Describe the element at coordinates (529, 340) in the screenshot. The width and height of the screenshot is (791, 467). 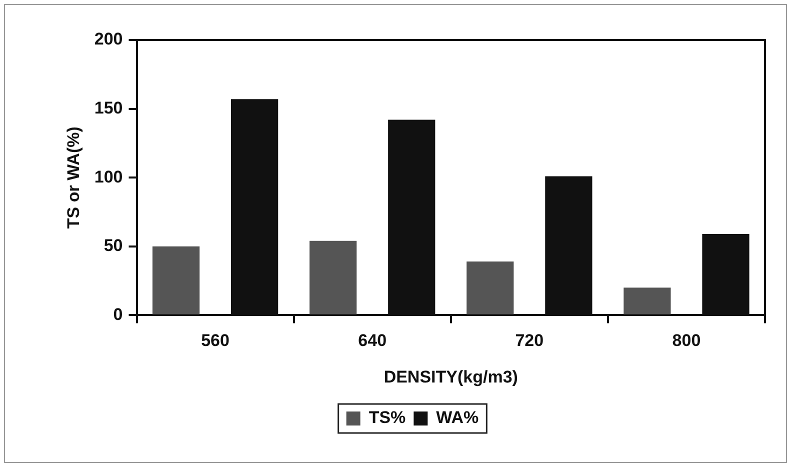
I see `x-tick-label: 720` at that location.